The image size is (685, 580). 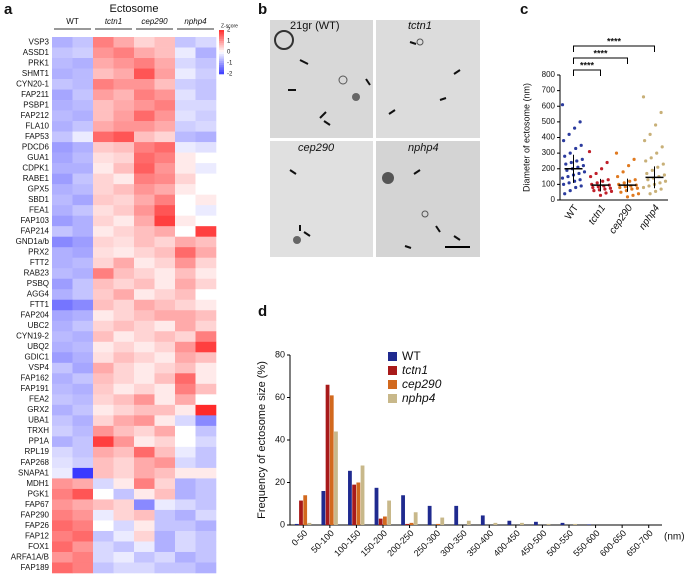 What do you see at coordinates (549, 105) in the screenshot?
I see `y-tick-label: 600` at bounding box center [549, 105].